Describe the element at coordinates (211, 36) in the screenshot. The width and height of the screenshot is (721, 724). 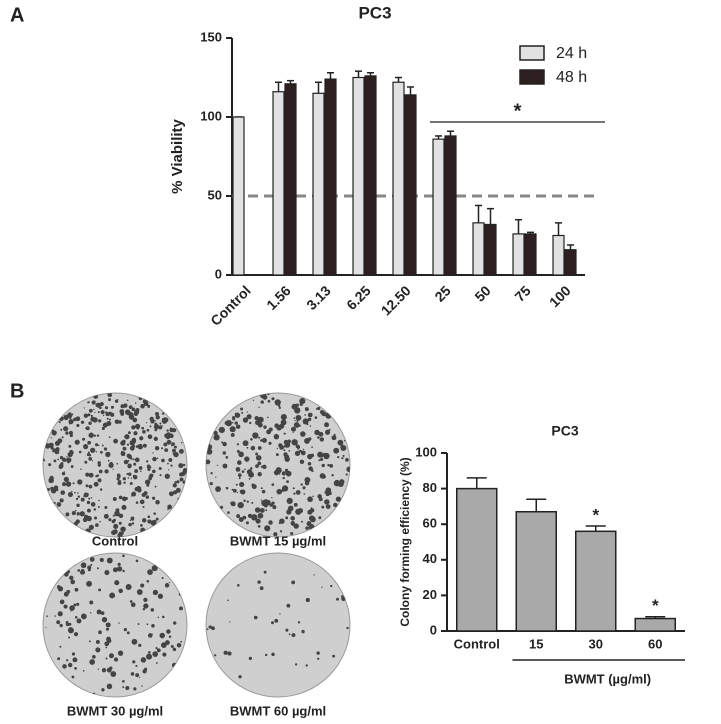
I see `y-tick-label: 150` at that location.